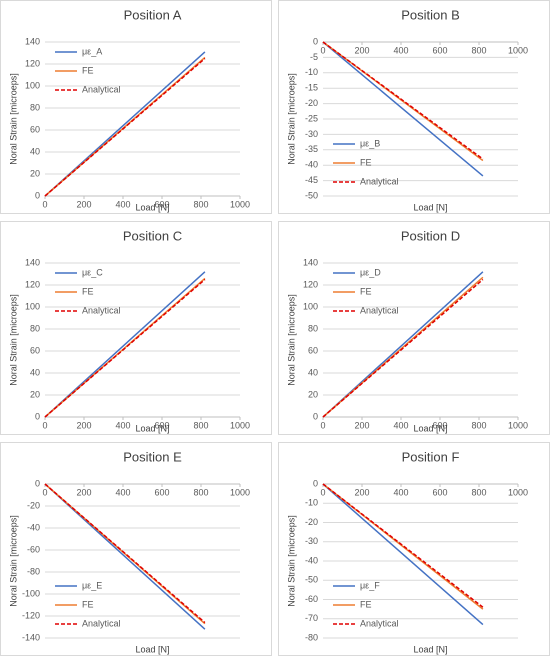  I want to click on chart-title: Position F, so click(431, 456).